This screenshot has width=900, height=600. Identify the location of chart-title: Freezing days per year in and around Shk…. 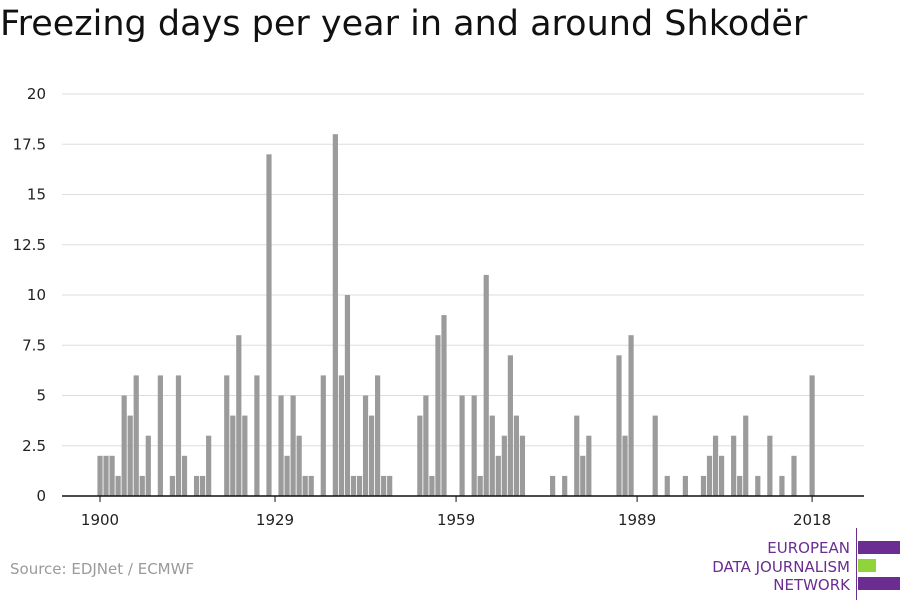
(404, 24).